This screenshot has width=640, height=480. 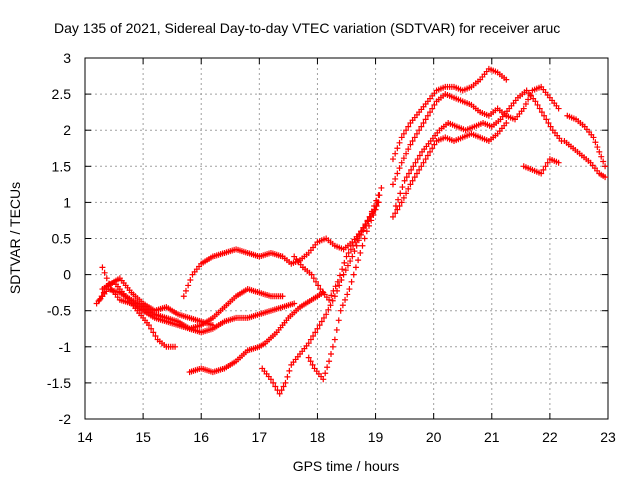 I want to click on x-tick-label: 23, so click(x=608, y=437).